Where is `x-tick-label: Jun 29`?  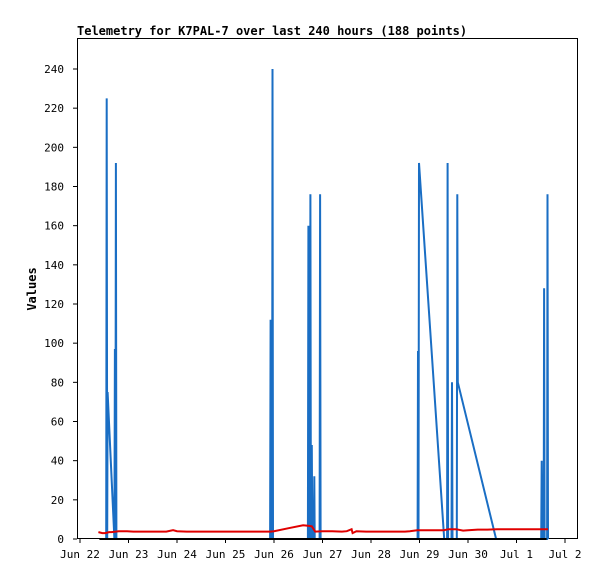 x-tick-label: Jun 29 is located at coordinates (420, 554).